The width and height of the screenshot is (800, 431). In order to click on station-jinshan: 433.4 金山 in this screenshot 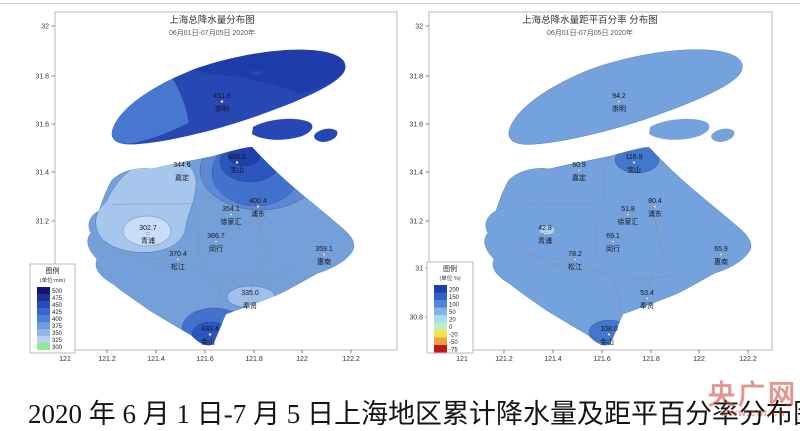, I will do `click(210, 336)`.